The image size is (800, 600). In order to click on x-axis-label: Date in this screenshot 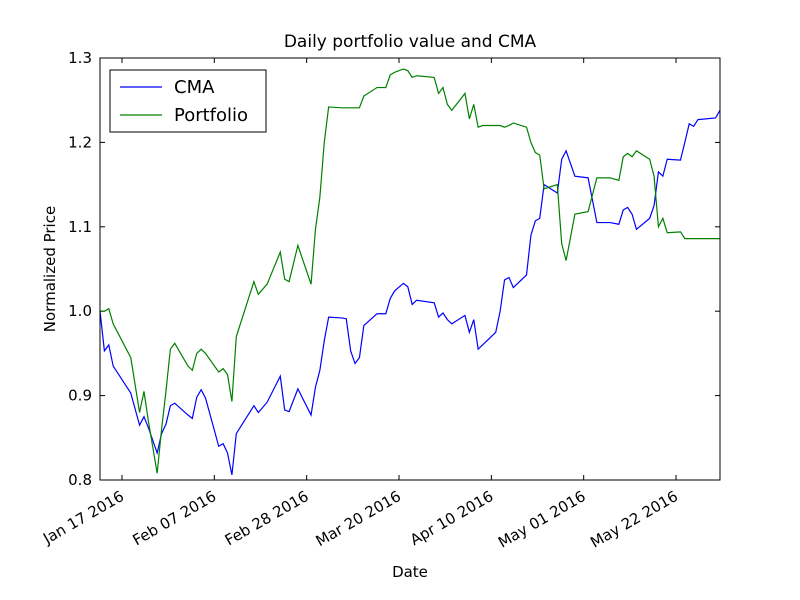, I will do `click(410, 572)`.